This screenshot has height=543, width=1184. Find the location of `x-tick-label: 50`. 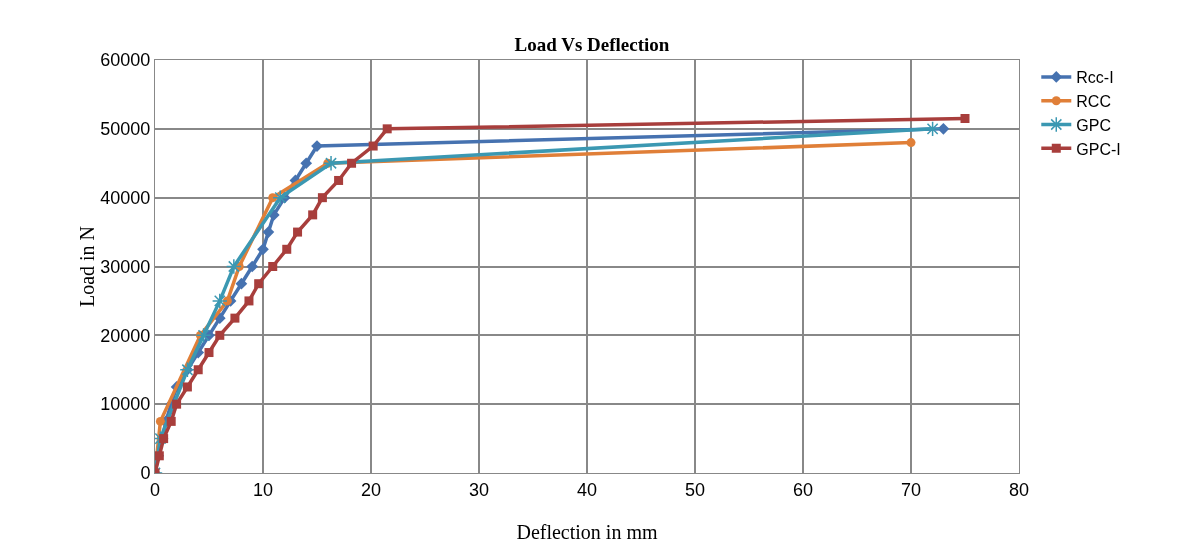

x-tick-label: 50 is located at coordinates (695, 489).